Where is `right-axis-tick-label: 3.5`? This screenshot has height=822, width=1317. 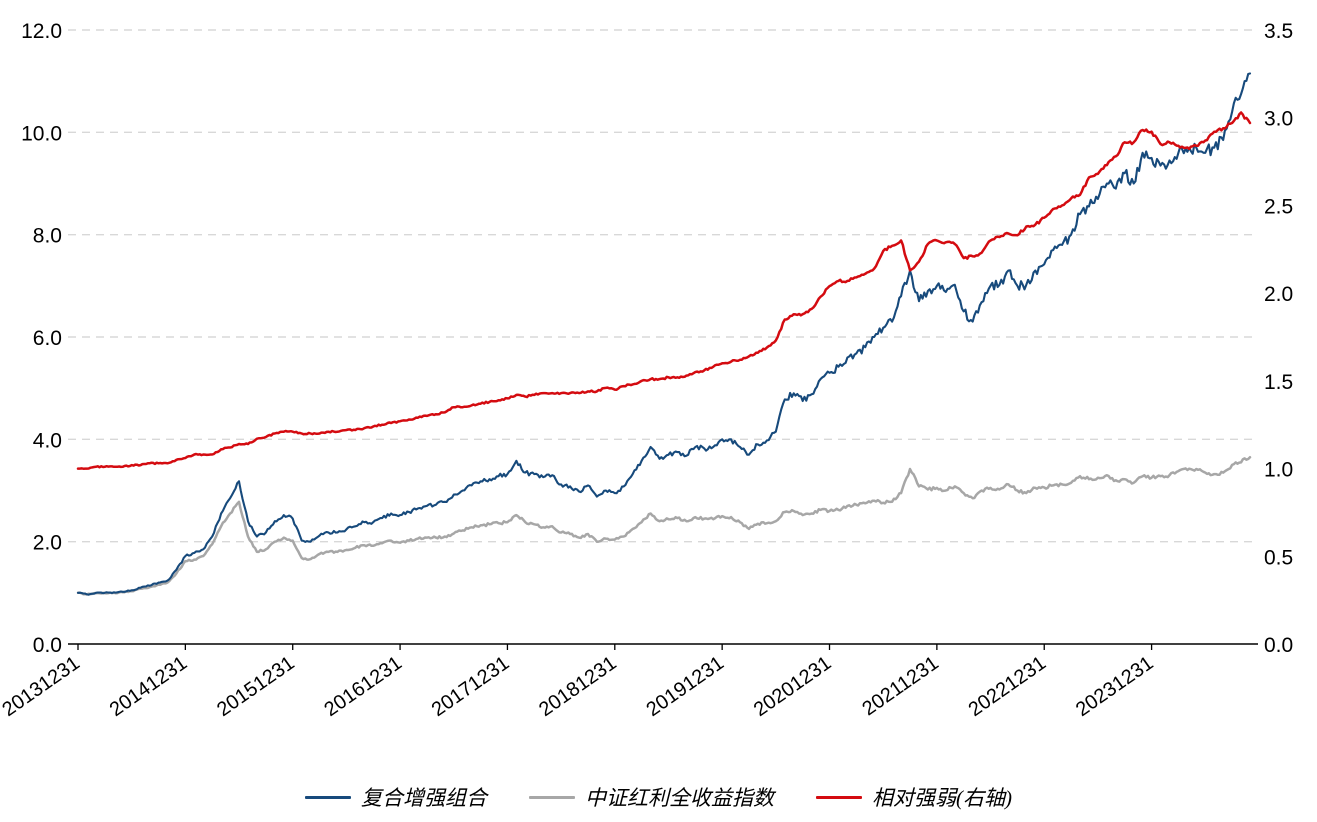 right-axis-tick-label: 3.5 is located at coordinates (1278, 31).